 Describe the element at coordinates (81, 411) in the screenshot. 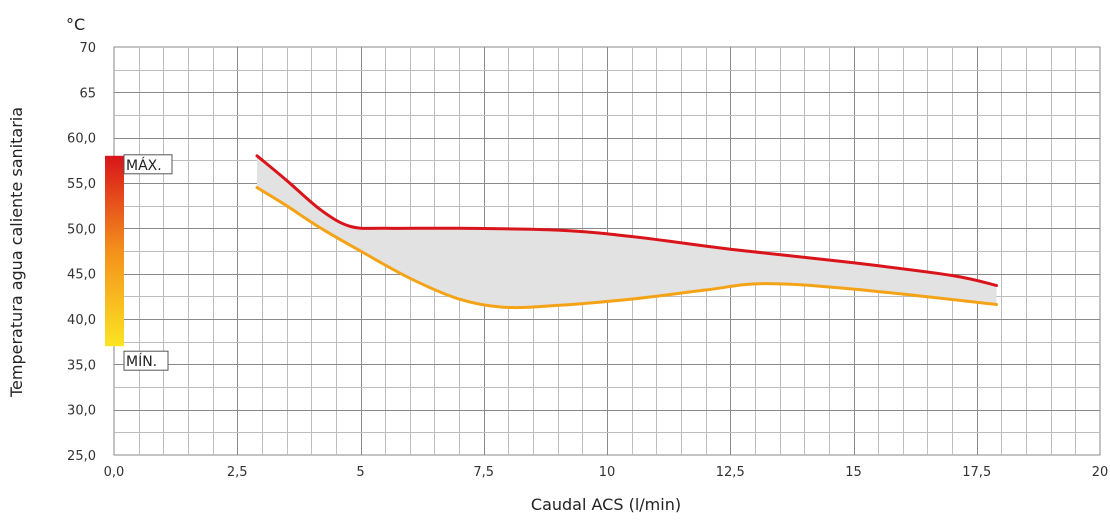

I see `y-tick-label: 30,0` at that location.